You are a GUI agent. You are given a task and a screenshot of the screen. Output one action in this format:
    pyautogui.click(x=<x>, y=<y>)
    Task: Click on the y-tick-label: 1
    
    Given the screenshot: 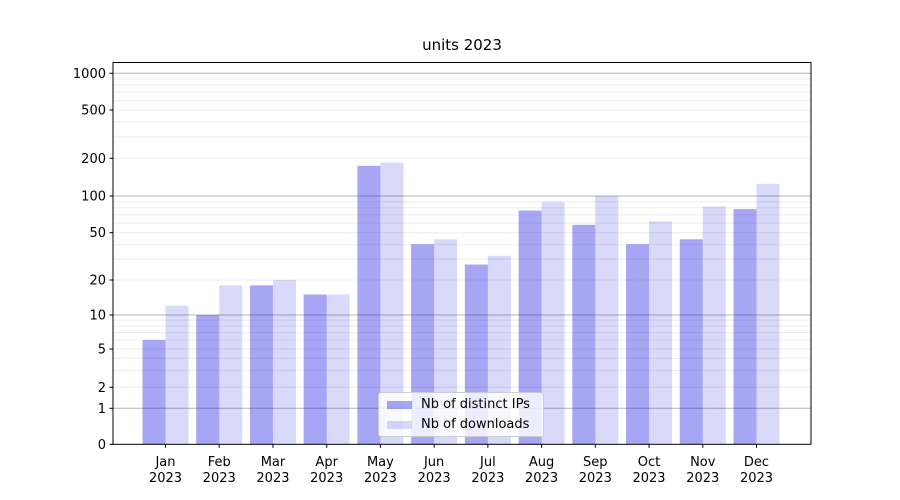 What is the action you would take?
    pyautogui.click(x=102, y=409)
    